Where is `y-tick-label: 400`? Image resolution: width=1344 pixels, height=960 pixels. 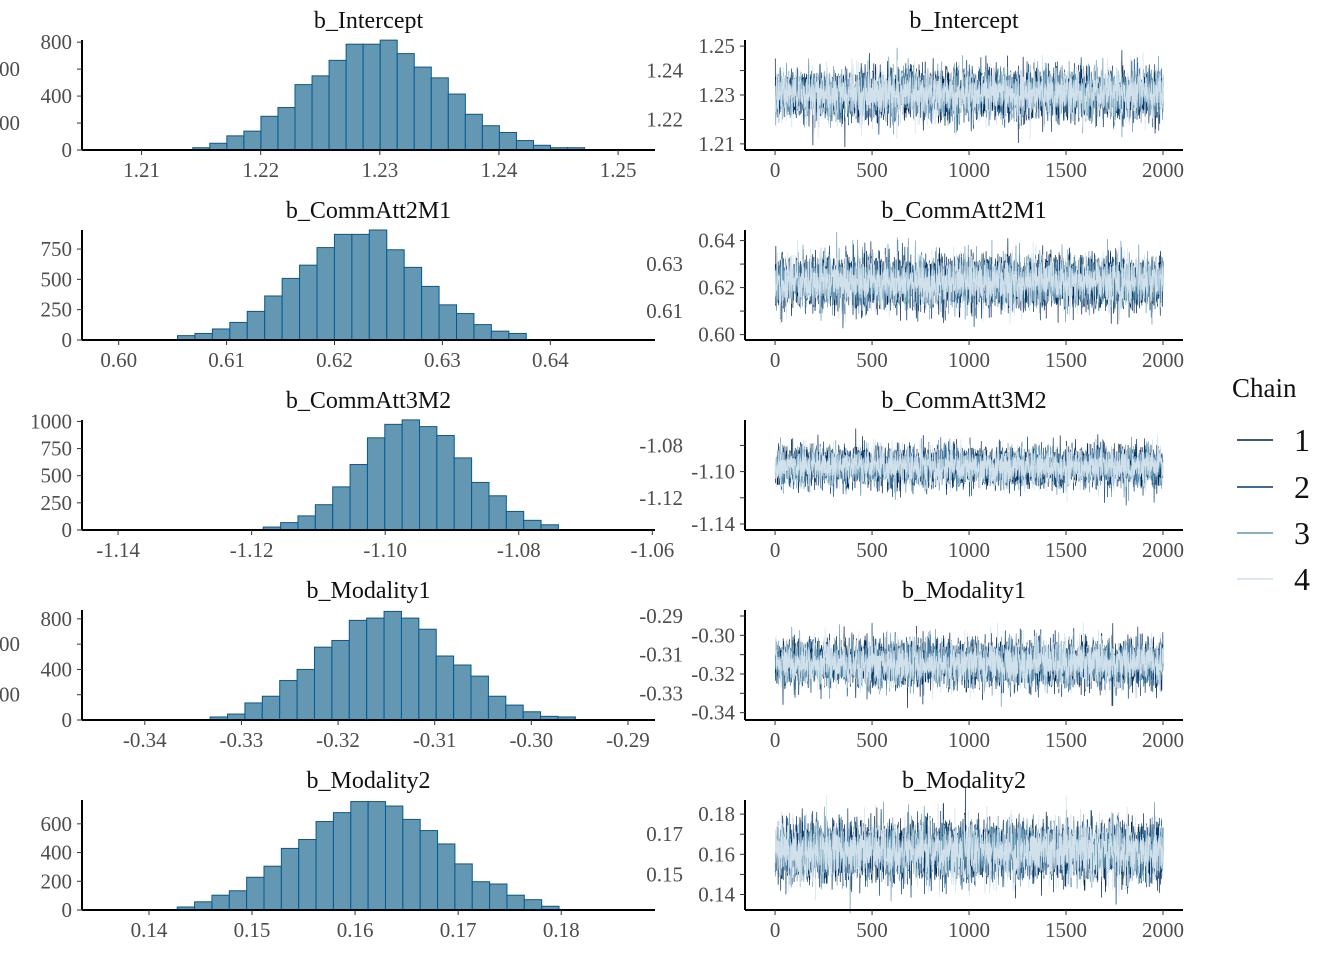
y-tick-label: 400 is located at coordinates (57, 669).